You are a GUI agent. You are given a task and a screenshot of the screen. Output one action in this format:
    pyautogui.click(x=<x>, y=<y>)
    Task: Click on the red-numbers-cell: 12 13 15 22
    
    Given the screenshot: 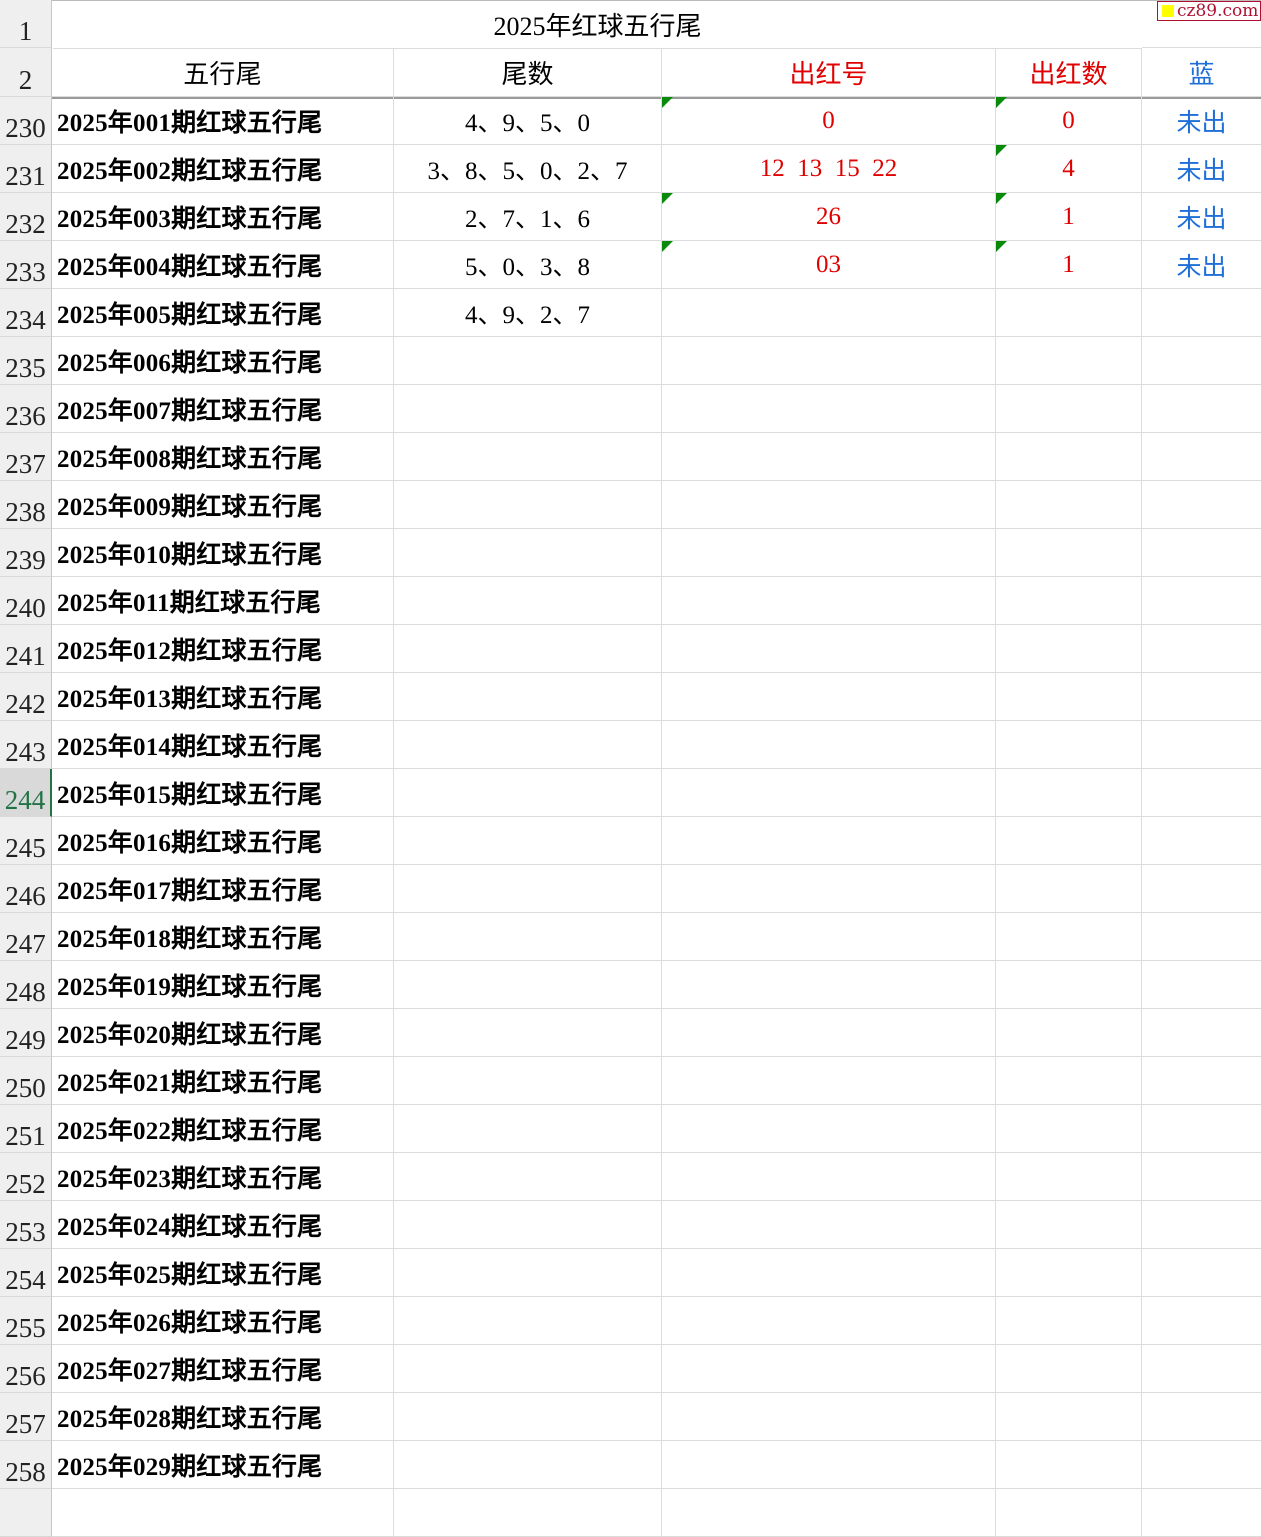 What is the action you would take?
    pyautogui.click(x=829, y=169)
    